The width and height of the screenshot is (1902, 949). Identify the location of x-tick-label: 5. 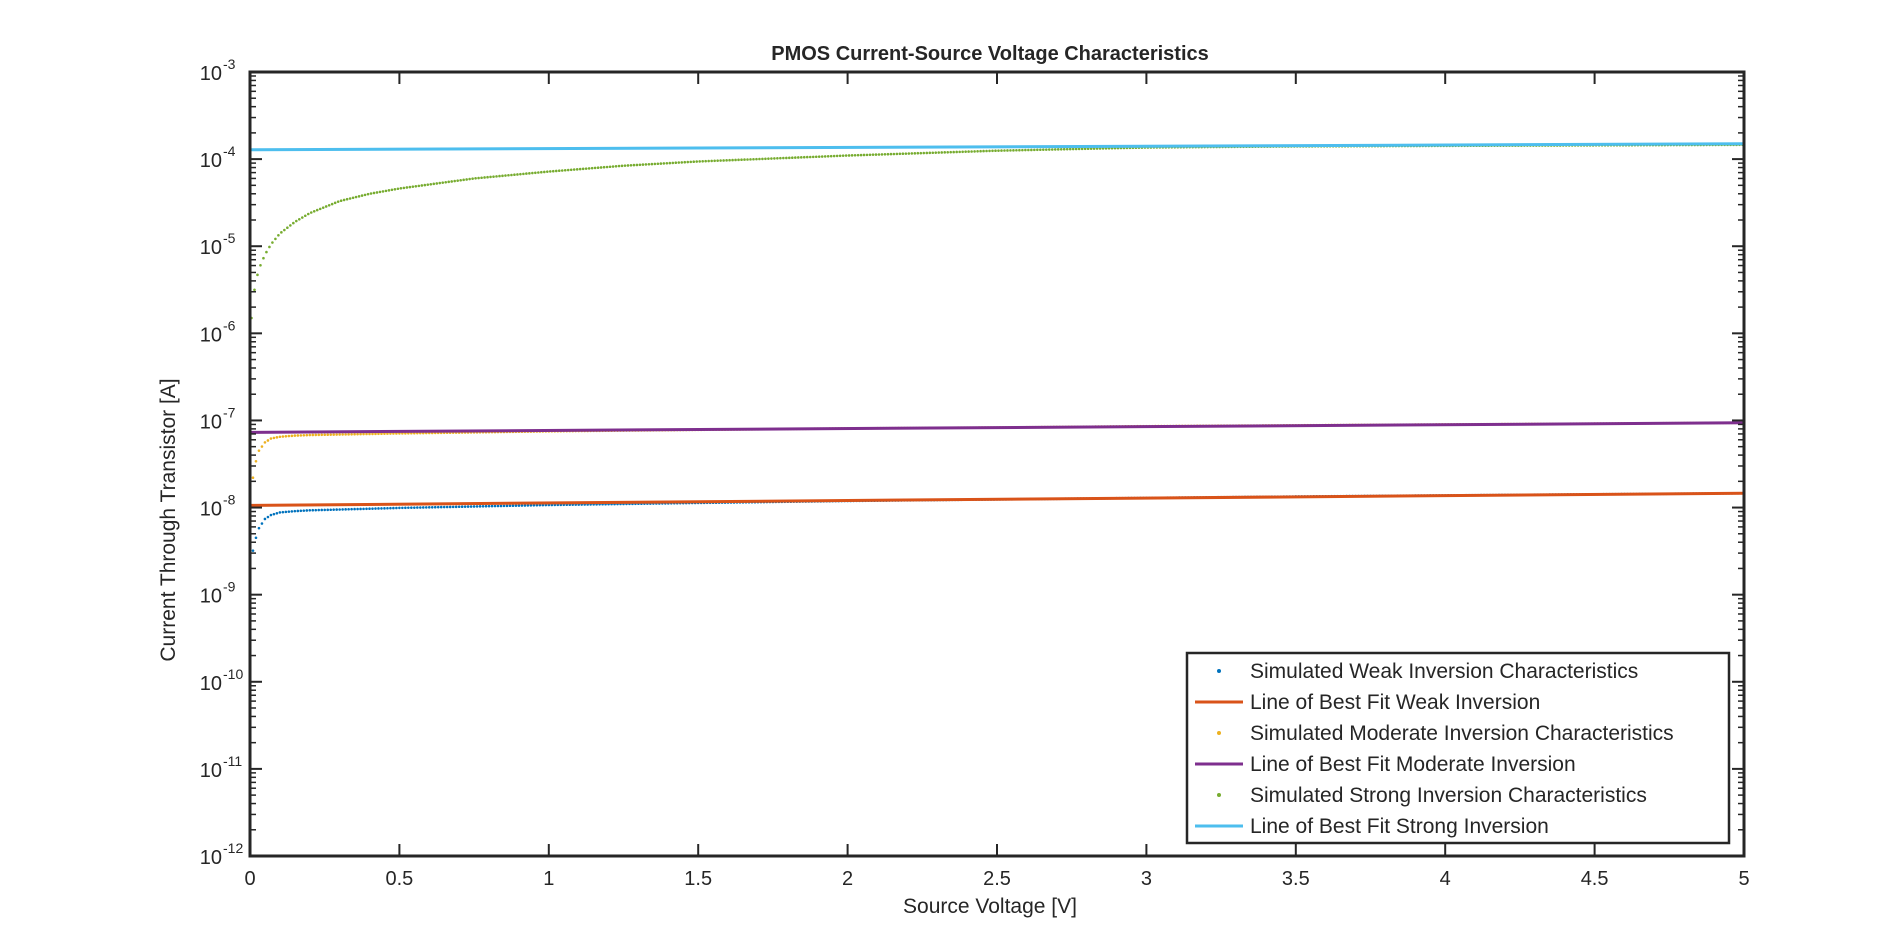
(1743, 879).